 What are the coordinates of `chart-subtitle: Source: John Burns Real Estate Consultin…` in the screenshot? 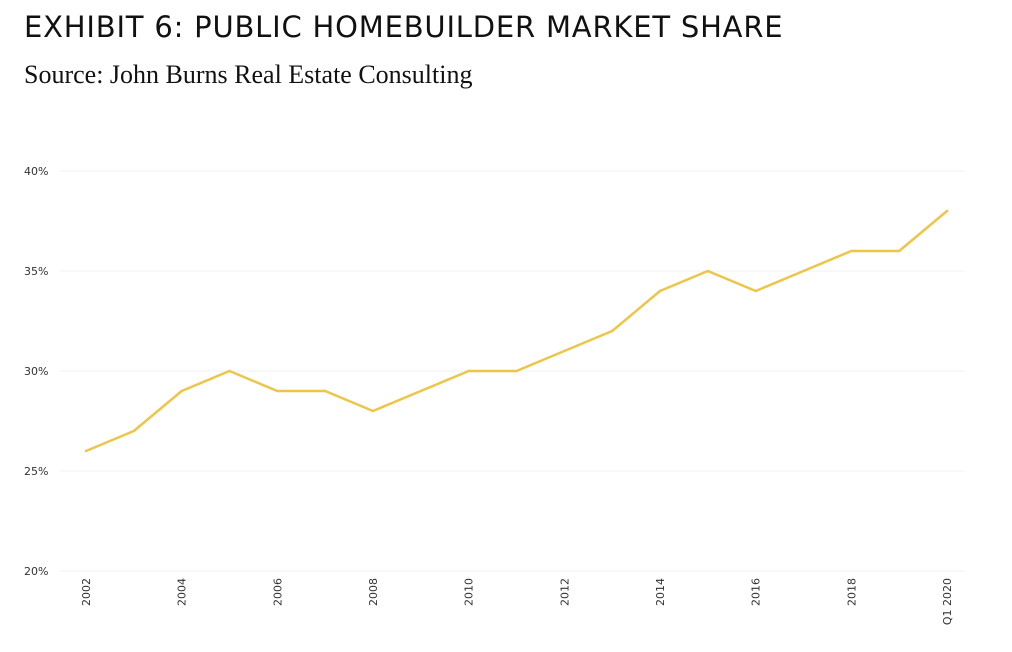 It's located at (248, 74).